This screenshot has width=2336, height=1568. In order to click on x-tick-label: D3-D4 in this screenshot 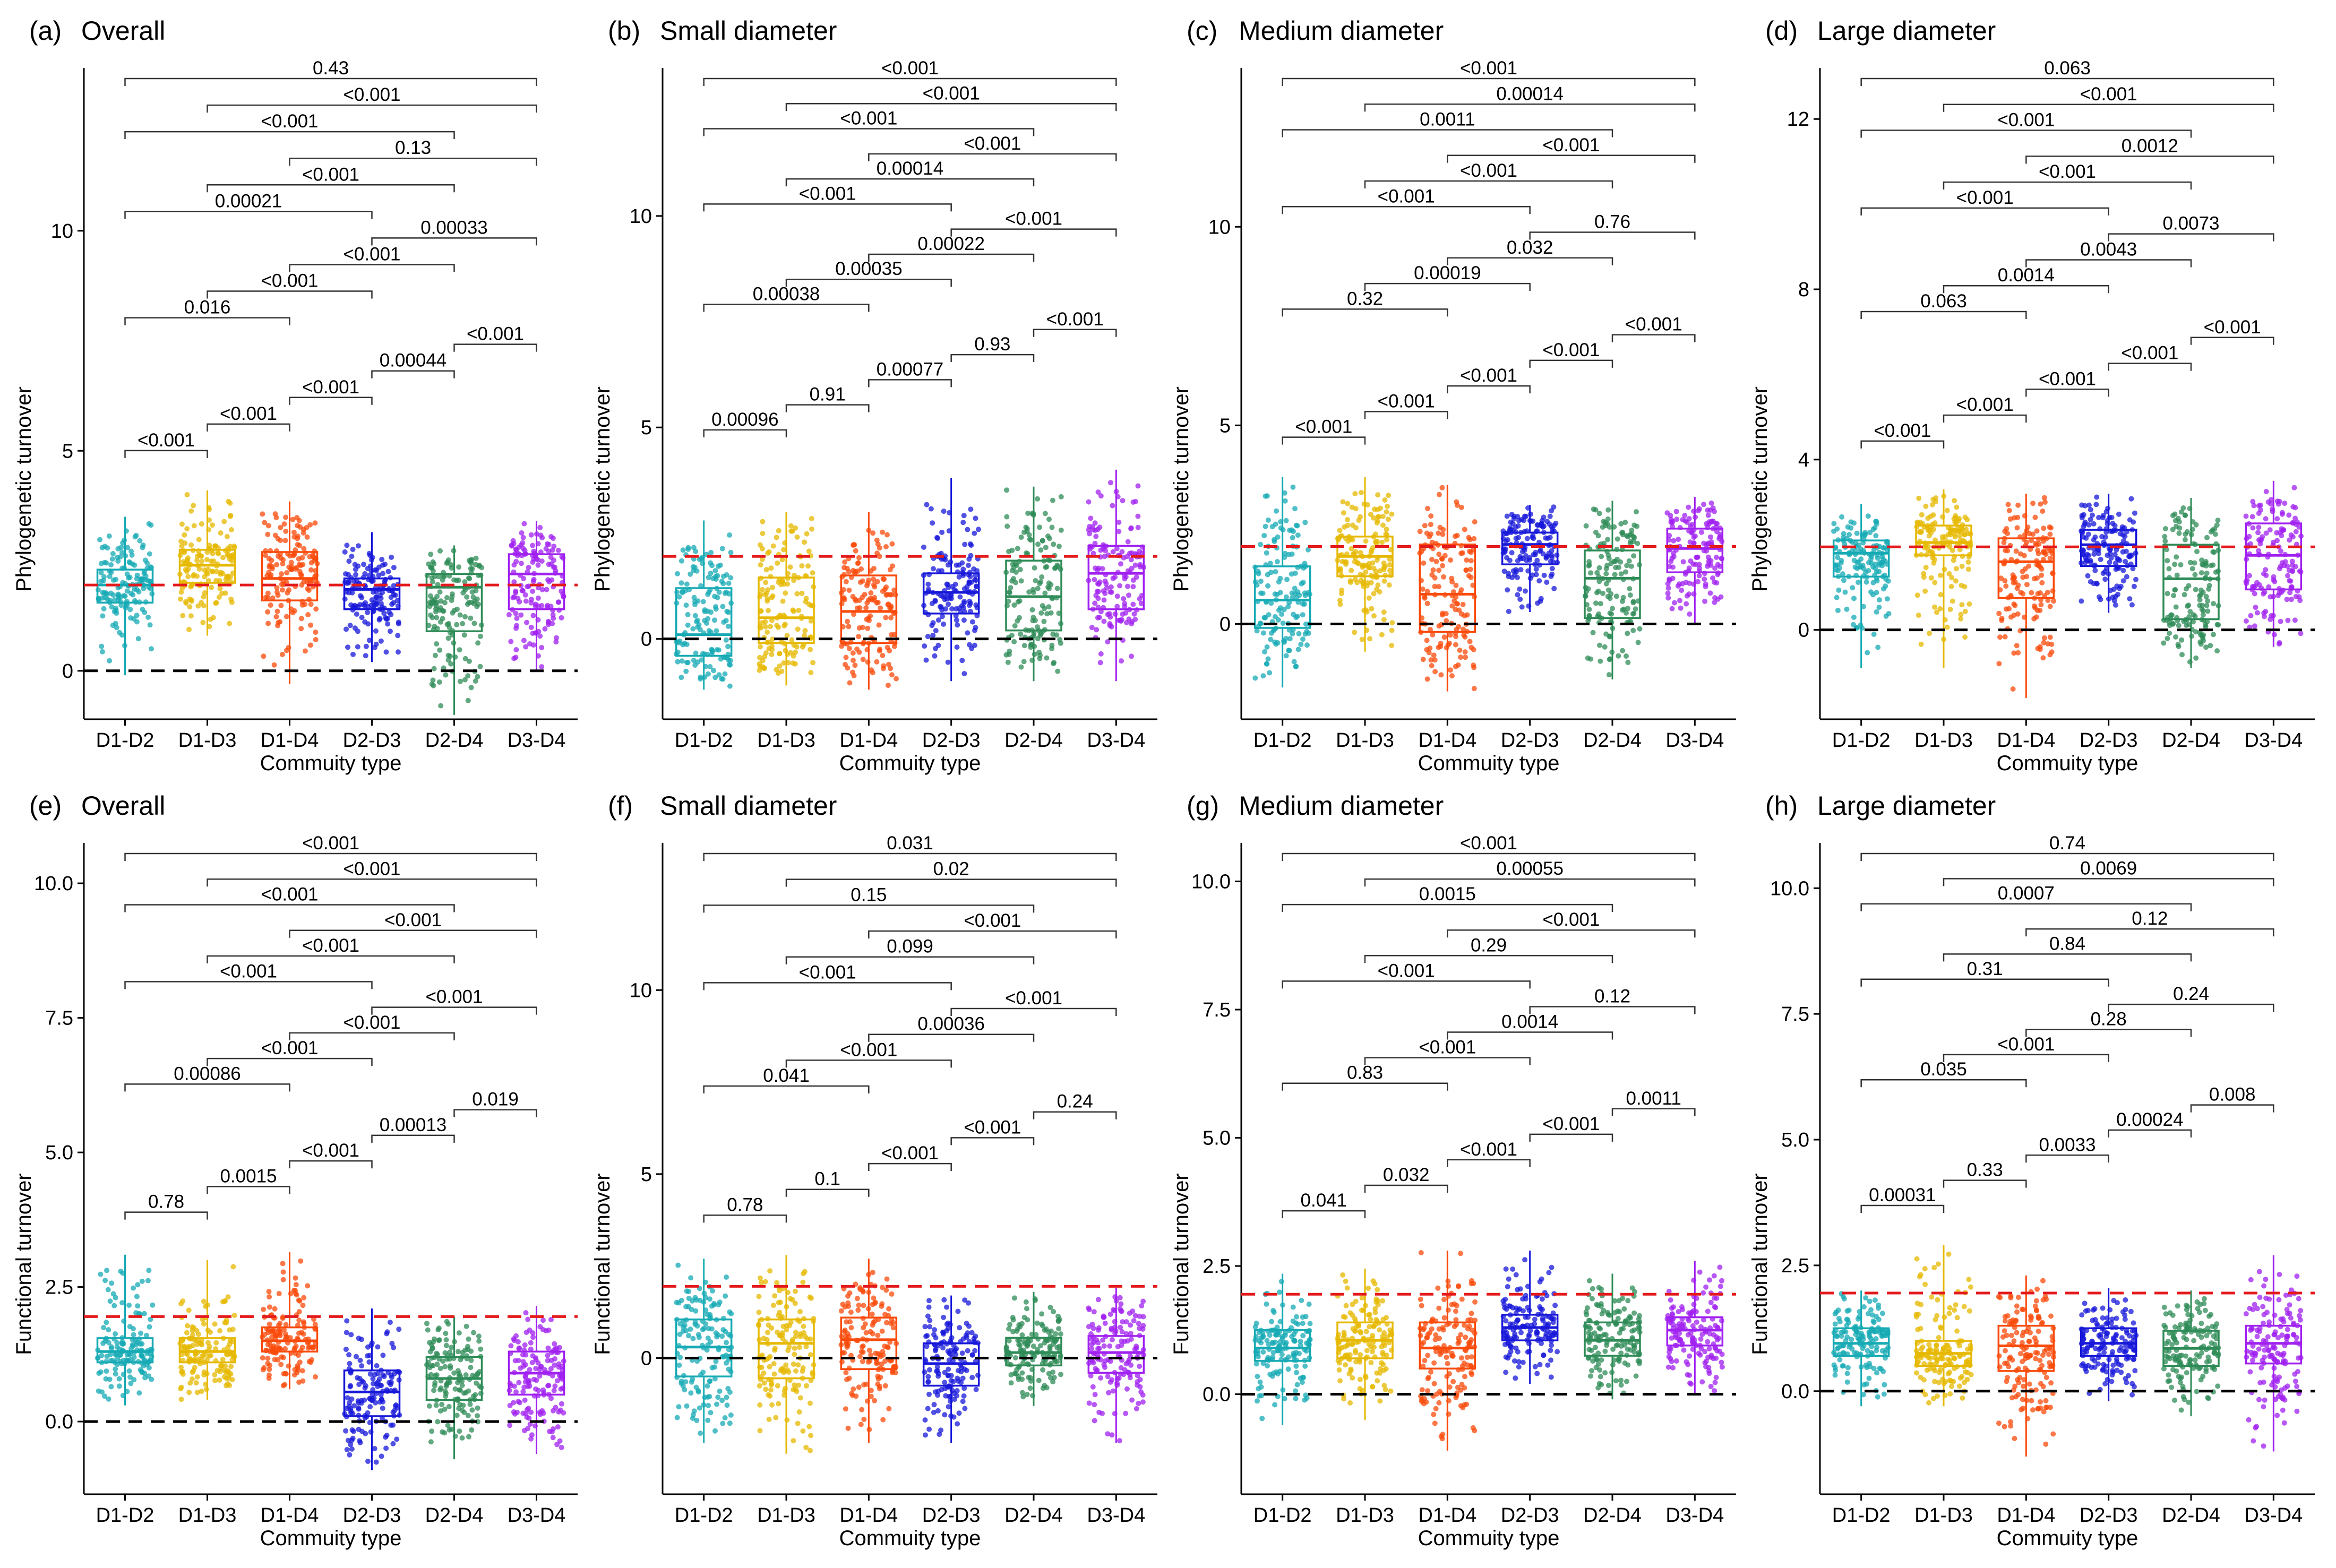, I will do `click(1694, 740)`.